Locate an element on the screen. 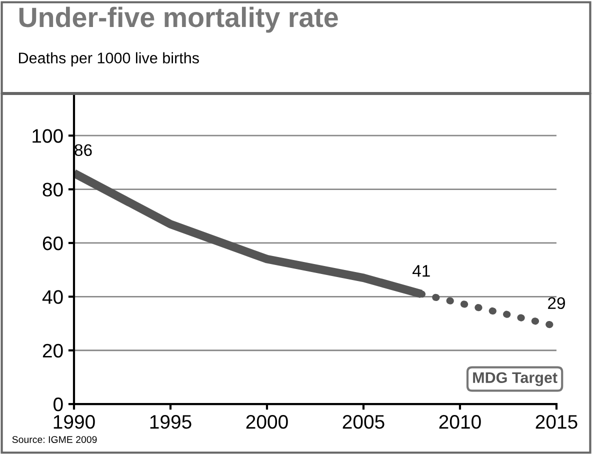 The image size is (592, 454). y-tick-label: 40 is located at coordinates (52, 297).